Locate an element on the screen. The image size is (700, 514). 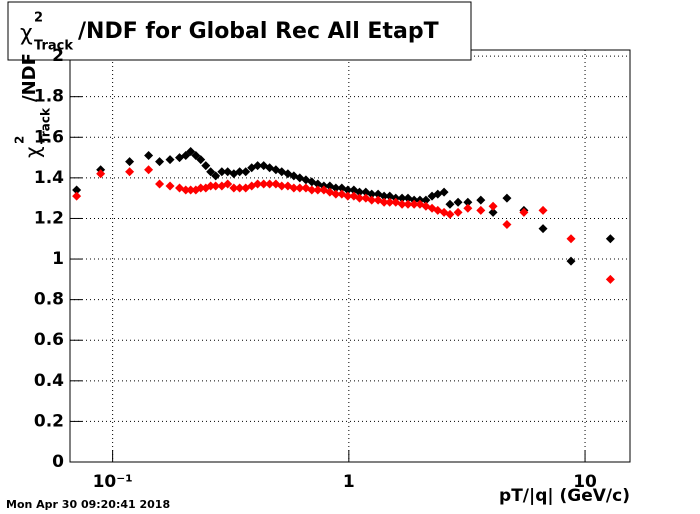
x-label: pT/|q| (GeV/c) is located at coordinates (564, 496).